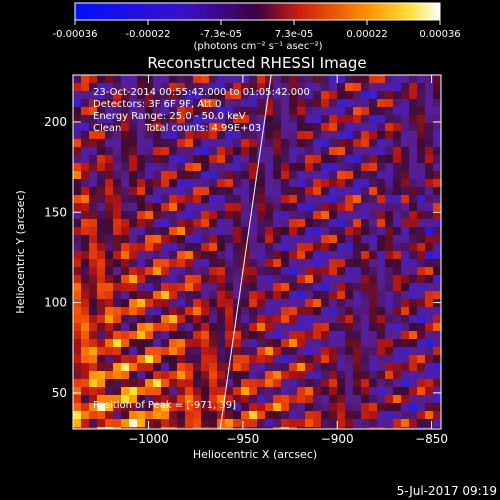 The height and width of the screenshot is (500, 500). Describe the element at coordinates (431, 439) in the screenshot. I see `x-tick-label: −850` at that location.